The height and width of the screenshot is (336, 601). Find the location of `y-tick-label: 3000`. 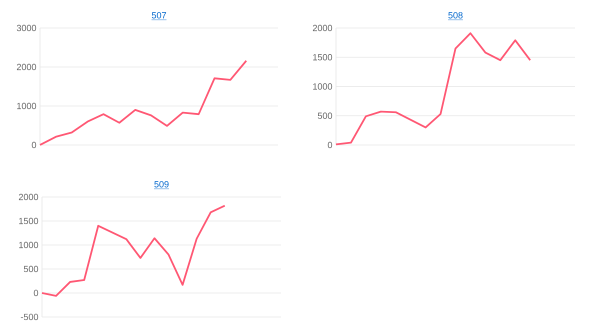

y-tick-label: 3000 is located at coordinates (26, 28).